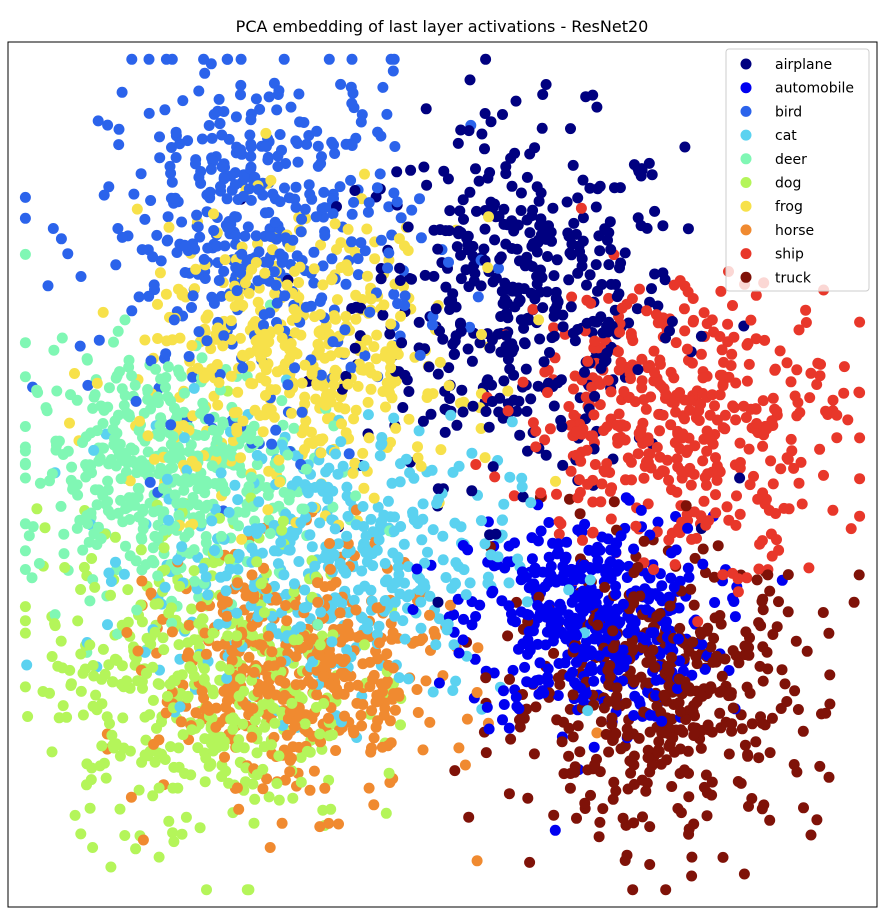 The image size is (884, 914). Describe the element at coordinates (746, 182) in the screenshot. I see `legend-marker-dog` at that location.